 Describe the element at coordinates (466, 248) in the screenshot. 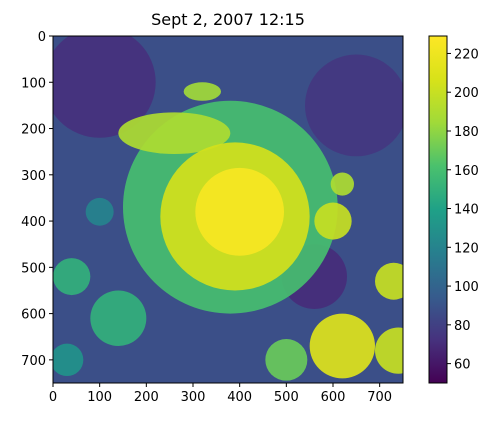

I see `colorbar-tick-label: 120` at that location.